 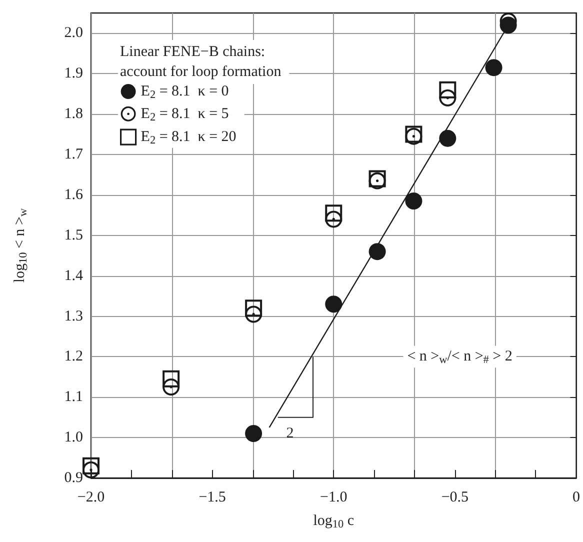 What do you see at coordinates (73, 316) in the screenshot?
I see `y-tick-label: 1.3` at bounding box center [73, 316].